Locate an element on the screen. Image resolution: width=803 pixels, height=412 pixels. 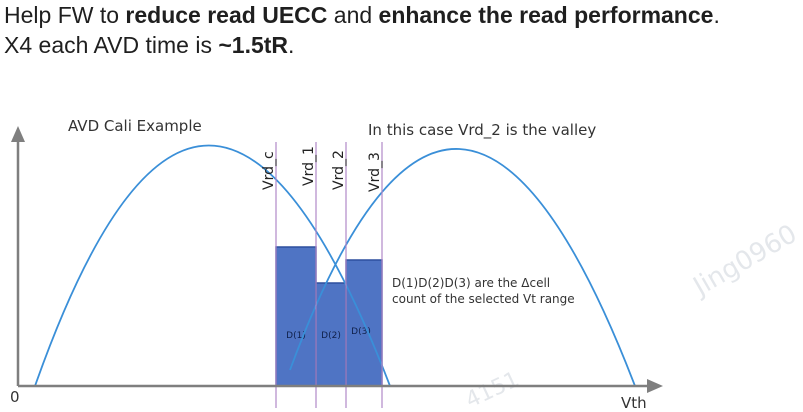
valley-note: In this case Vrd_2 is the valley is located at coordinates (482, 130).